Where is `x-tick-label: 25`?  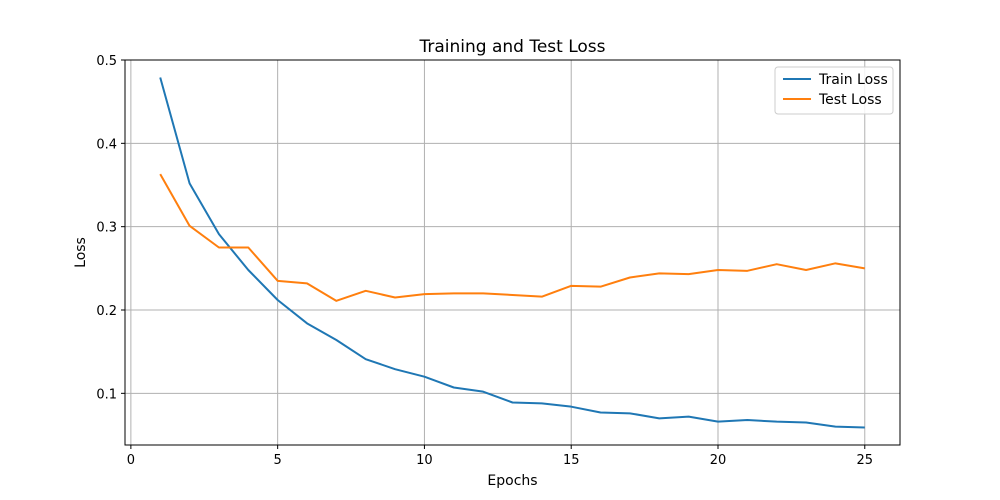
x-tick-label: 25 is located at coordinates (864, 460).